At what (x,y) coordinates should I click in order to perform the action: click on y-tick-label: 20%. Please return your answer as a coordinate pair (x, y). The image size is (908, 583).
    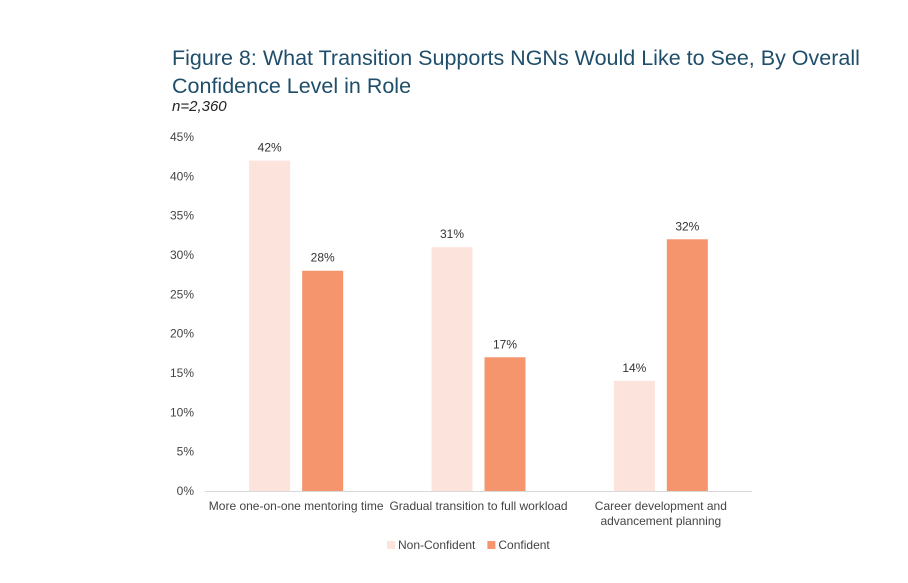
    Looking at the image, I should click on (182, 334).